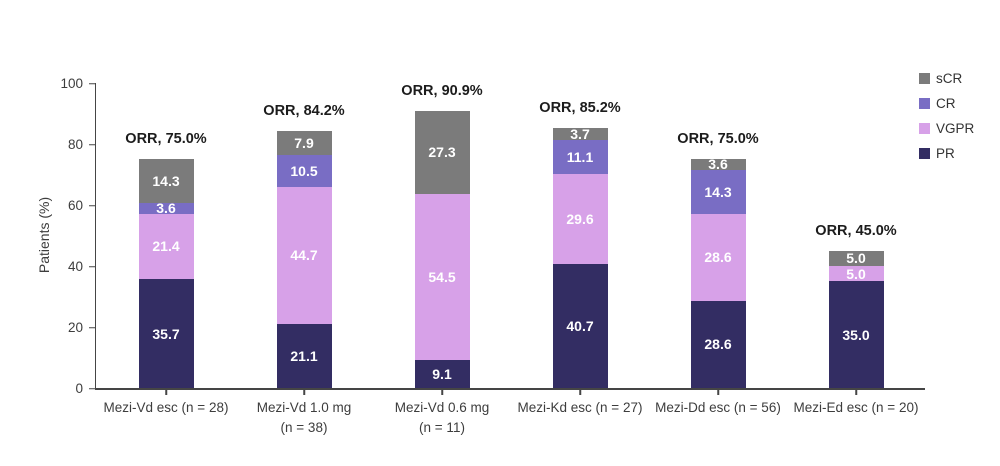 Image resolution: width=1000 pixels, height=466 pixels. I want to click on bar-segment-scr: 3.7, so click(580, 134).